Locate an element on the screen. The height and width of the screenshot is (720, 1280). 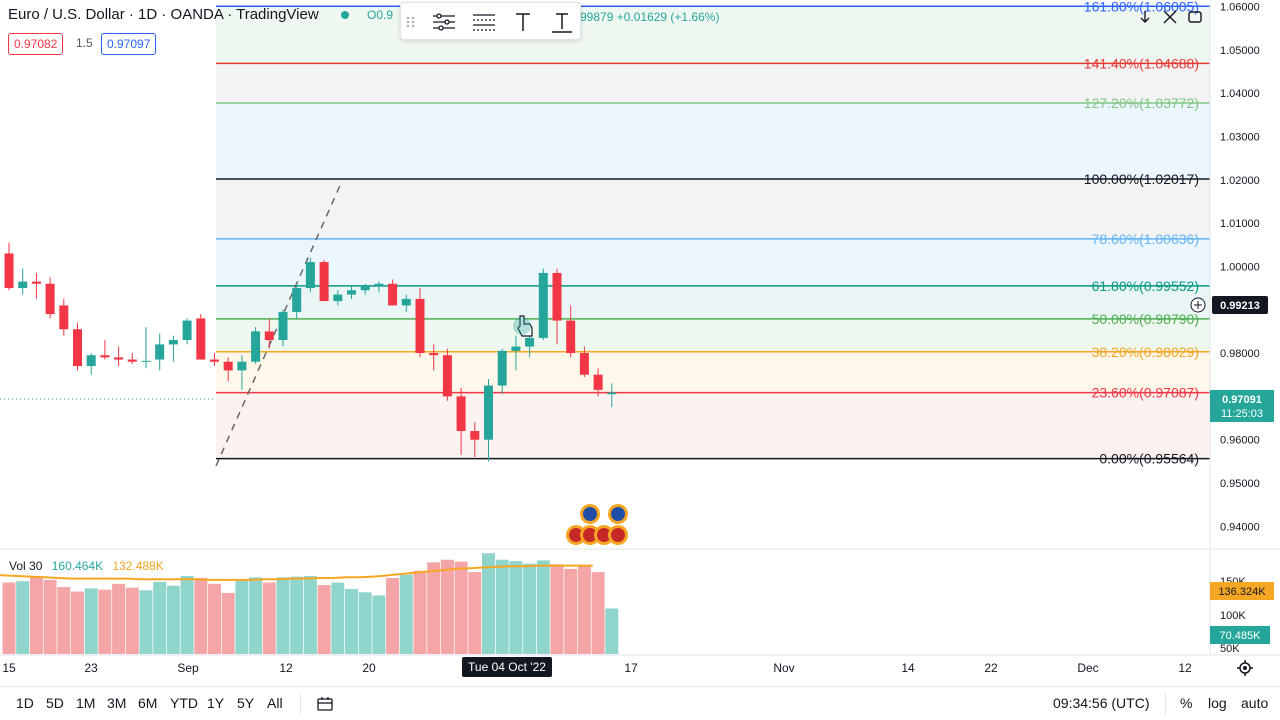
range-1d: 1D is located at coordinates (25, 703).